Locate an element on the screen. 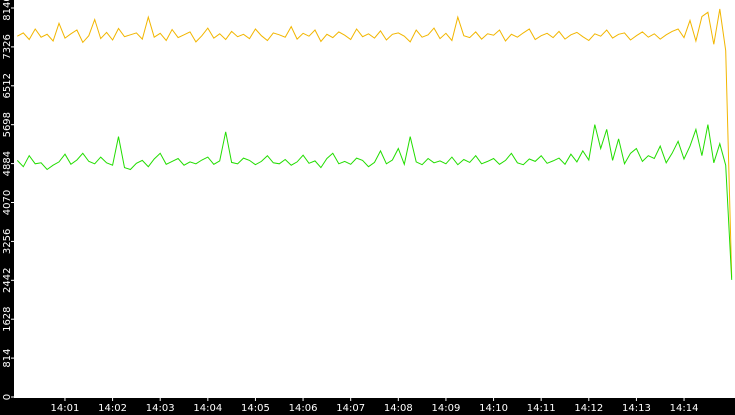 Image resolution: width=735 pixels, height=415 pixels. y-tick-label: 3256 is located at coordinates (7, 241).